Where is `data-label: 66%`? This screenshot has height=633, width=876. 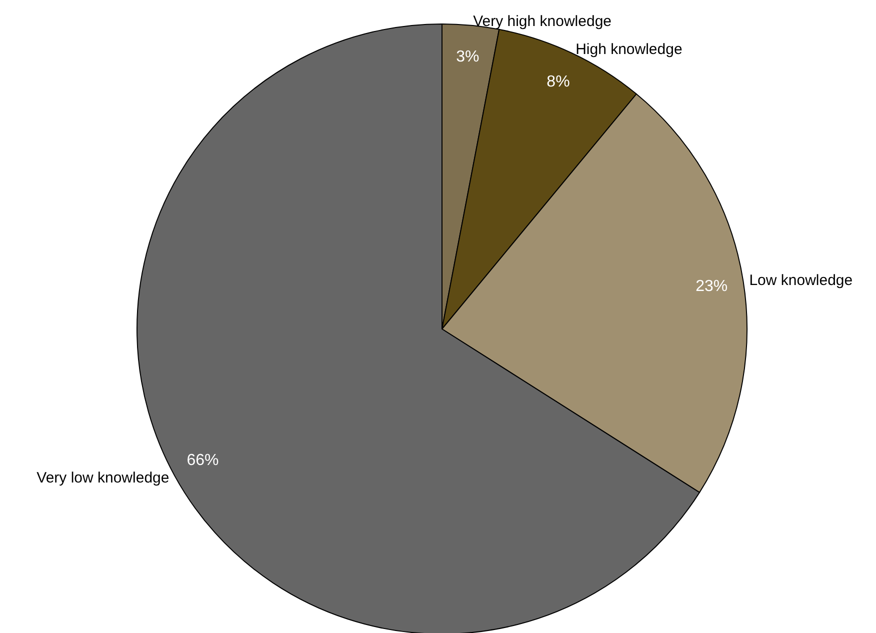
data-label: 66% is located at coordinates (202, 461).